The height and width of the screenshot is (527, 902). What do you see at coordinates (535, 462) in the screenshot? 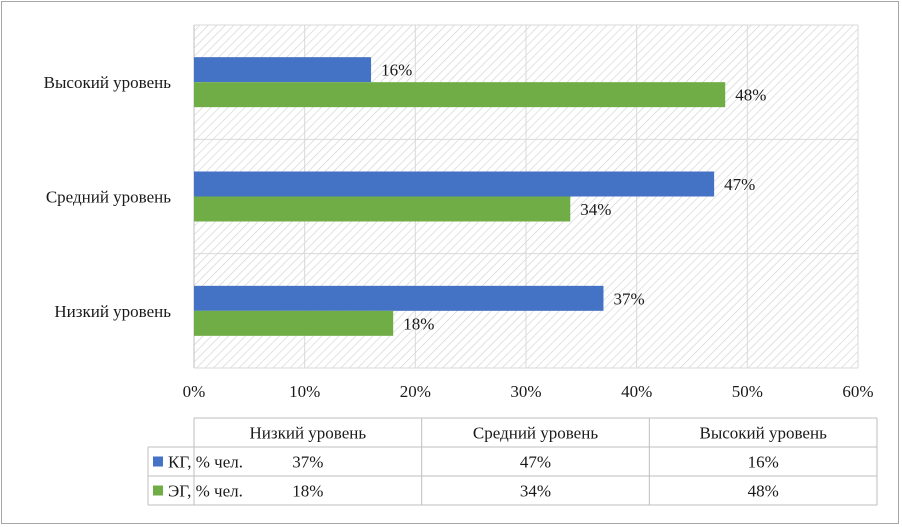
I see `table-value-cell: 47%` at bounding box center [535, 462].